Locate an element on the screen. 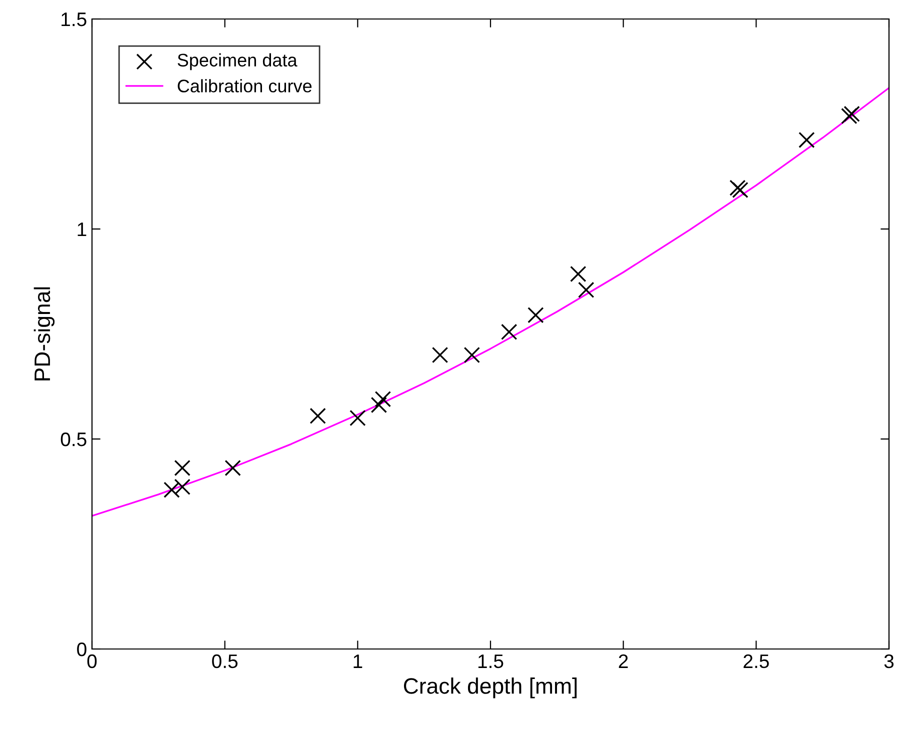 The image size is (897, 730). y-tick-label: 0 is located at coordinates (81, 649).